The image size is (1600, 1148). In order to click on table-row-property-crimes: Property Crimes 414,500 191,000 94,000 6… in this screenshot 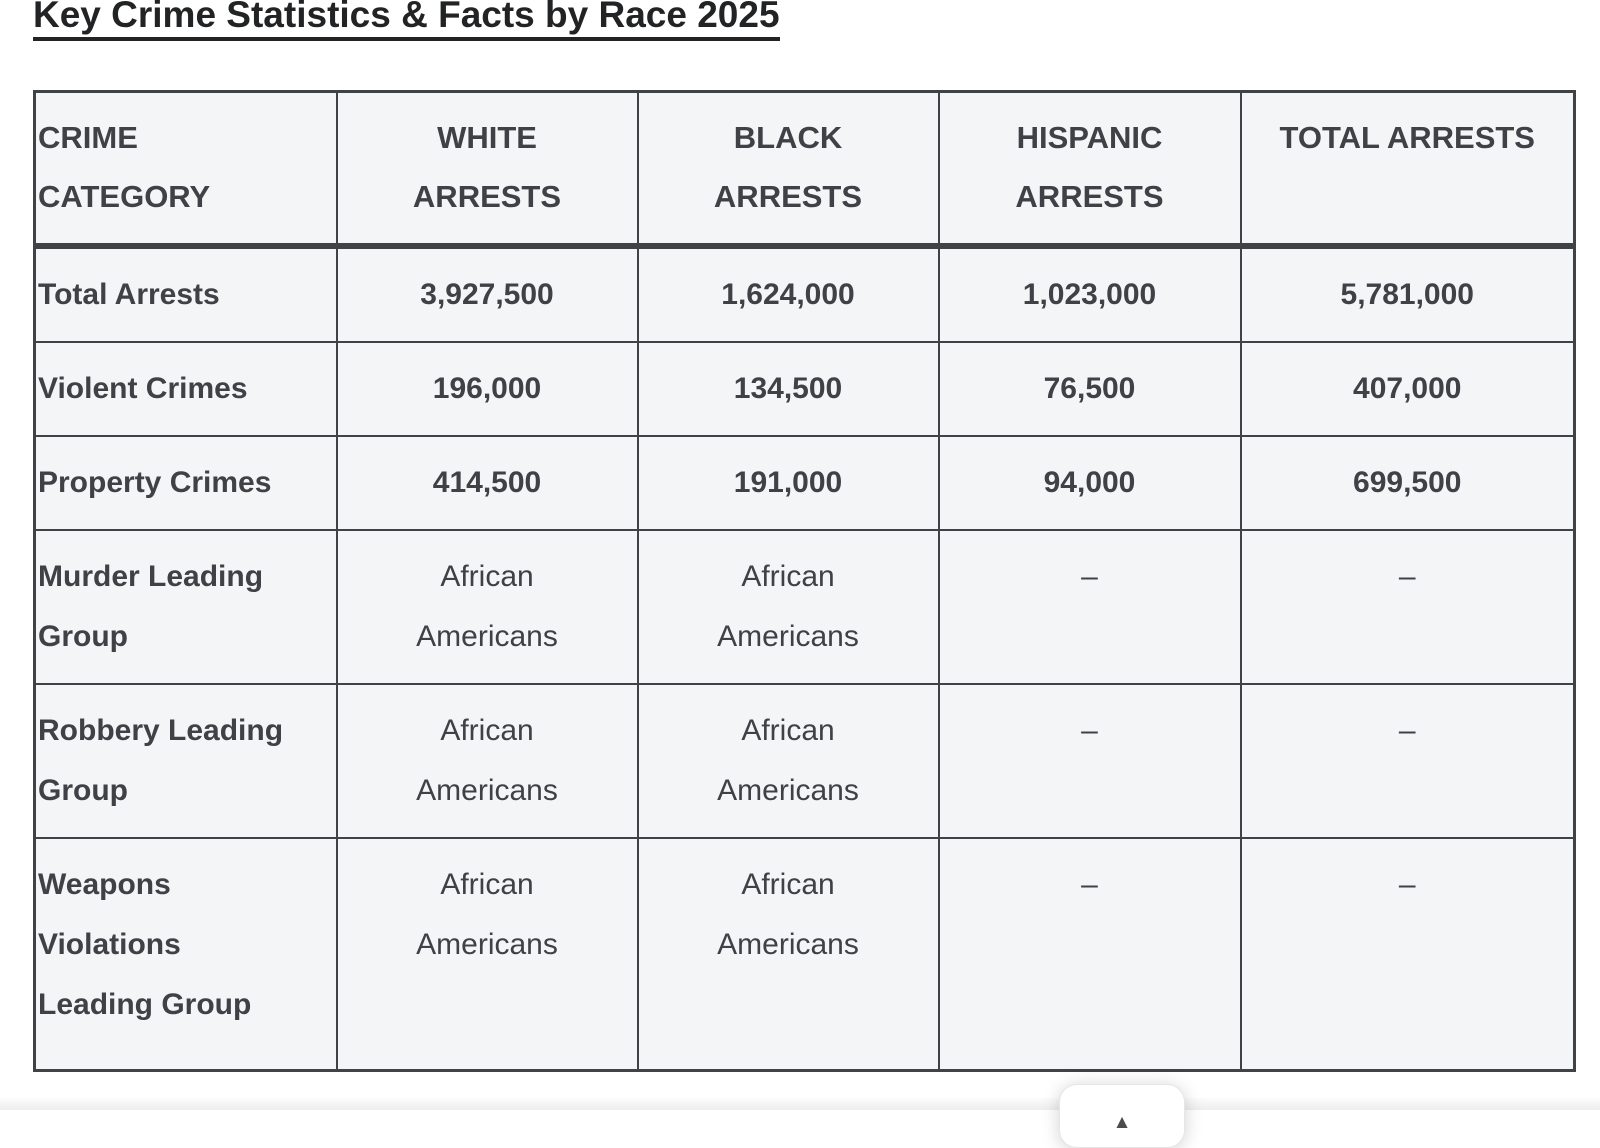, I will do `click(804, 482)`.